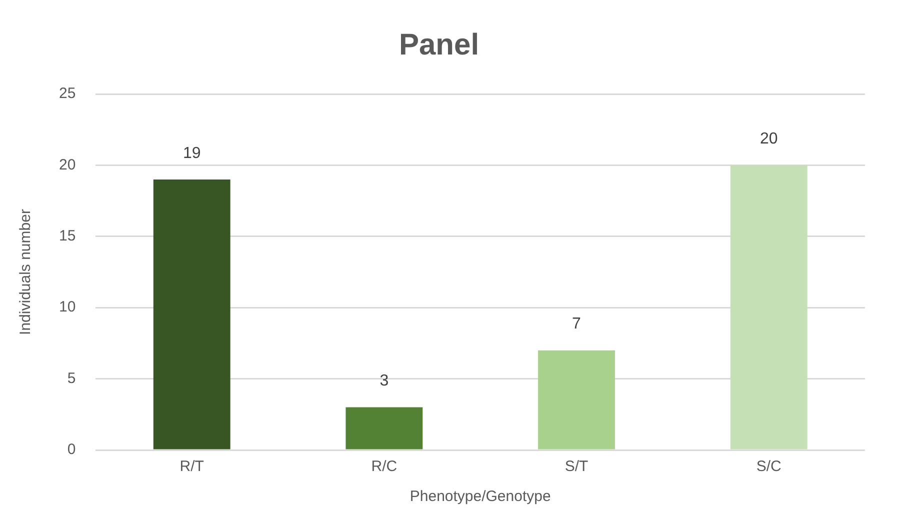 Image resolution: width=903 pixels, height=523 pixels. What do you see at coordinates (191, 153) in the screenshot?
I see `data-label: 19` at bounding box center [191, 153].